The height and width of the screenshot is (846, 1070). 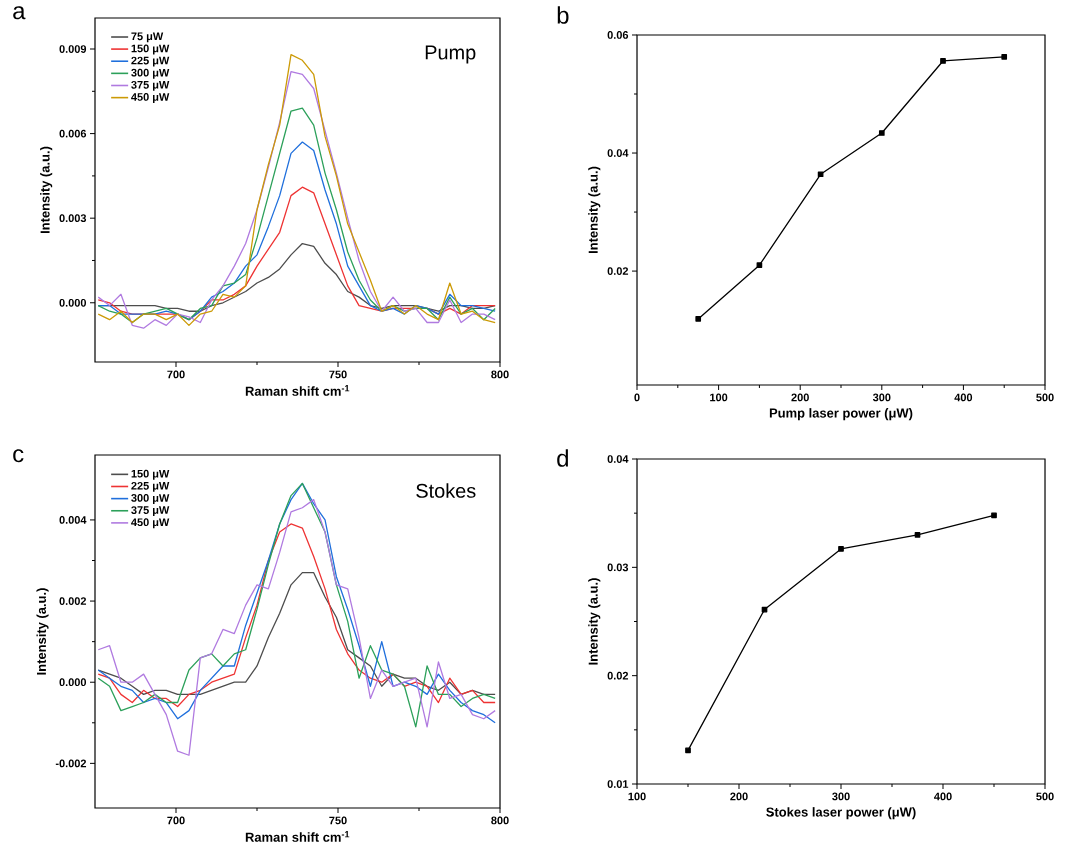 I want to click on x-axis-title: Pump laser power (μW), so click(x=841, y=414).